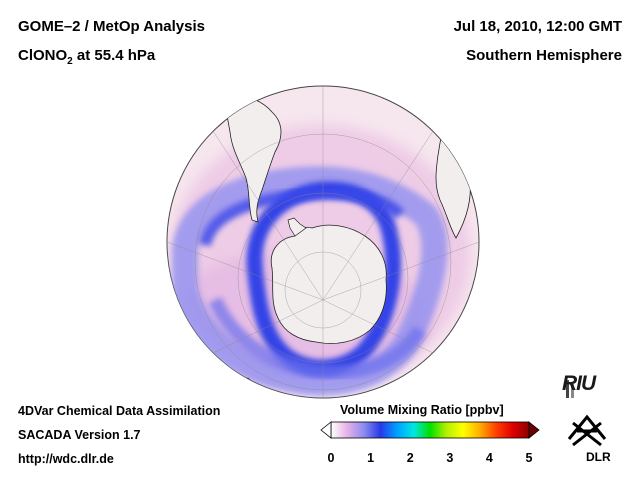 The image size is (640, 480). What do you see at coordinates (331, 458) in the screenshot?
I see `colorbar-tick-label: 0` at bounding box center [331, 458].